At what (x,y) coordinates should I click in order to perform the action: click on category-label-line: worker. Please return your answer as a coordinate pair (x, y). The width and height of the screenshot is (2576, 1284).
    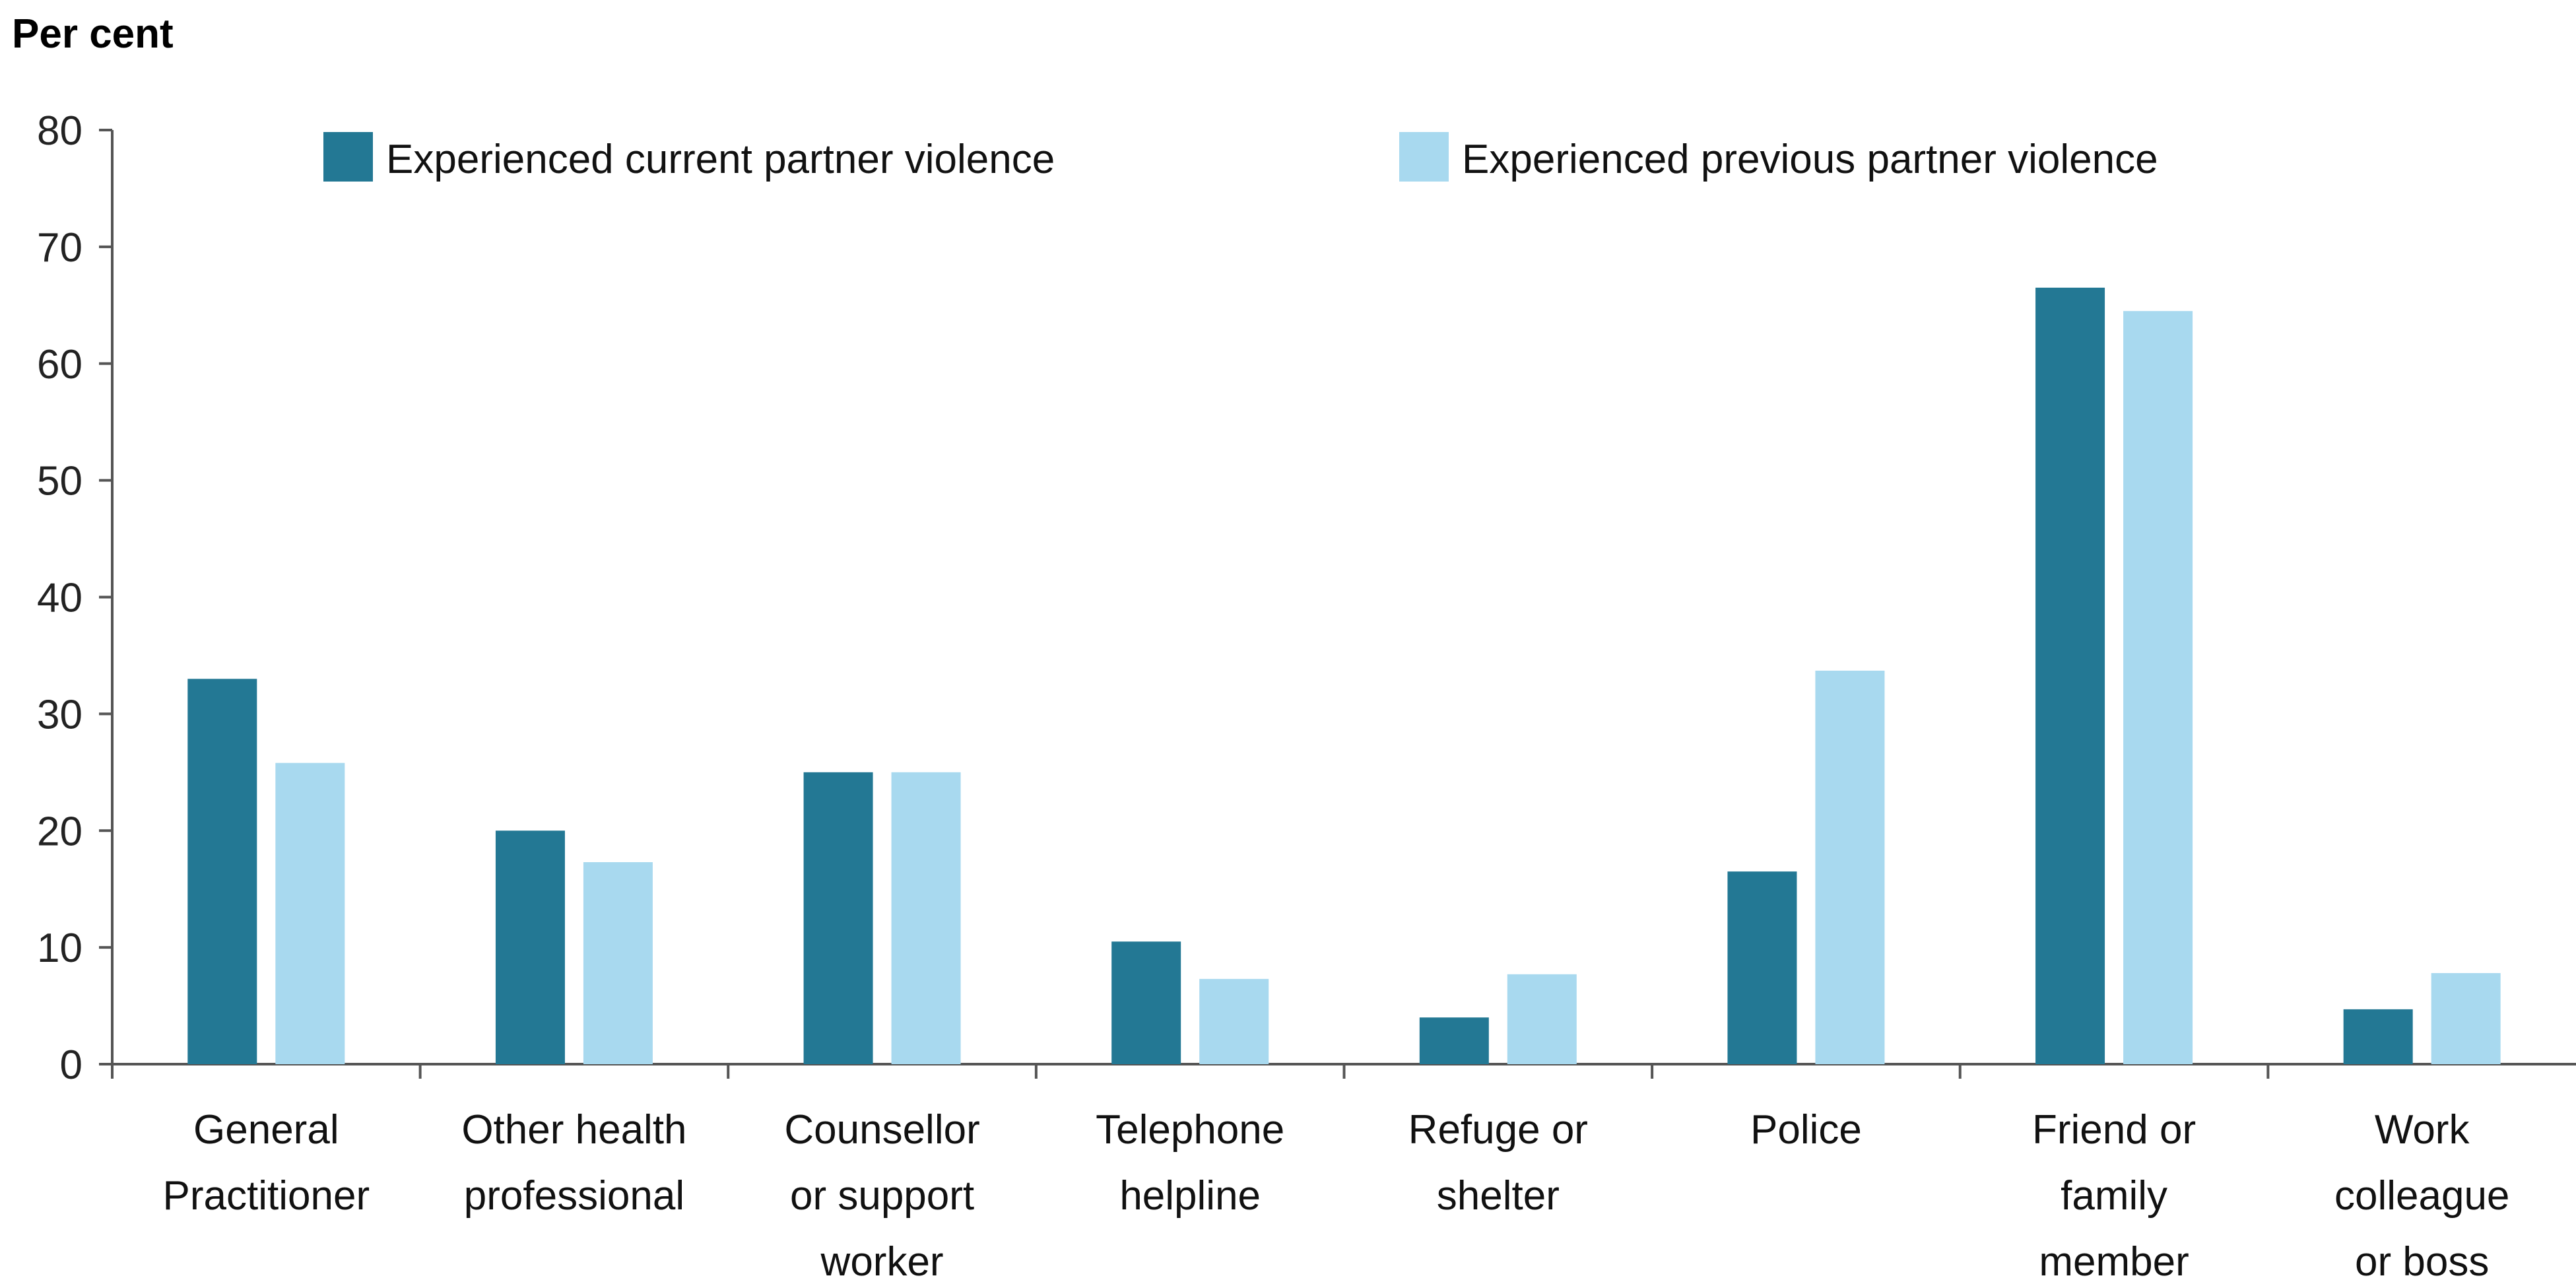
    Looking at the image, I should click on (882, 1261).